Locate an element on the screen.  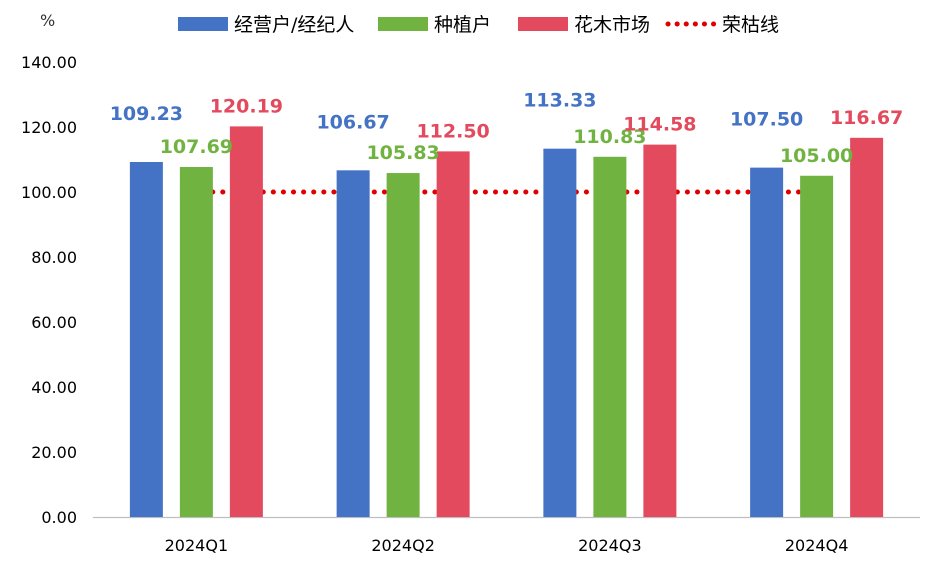
data-label: 116.67 is located at coordinates (866, 118).